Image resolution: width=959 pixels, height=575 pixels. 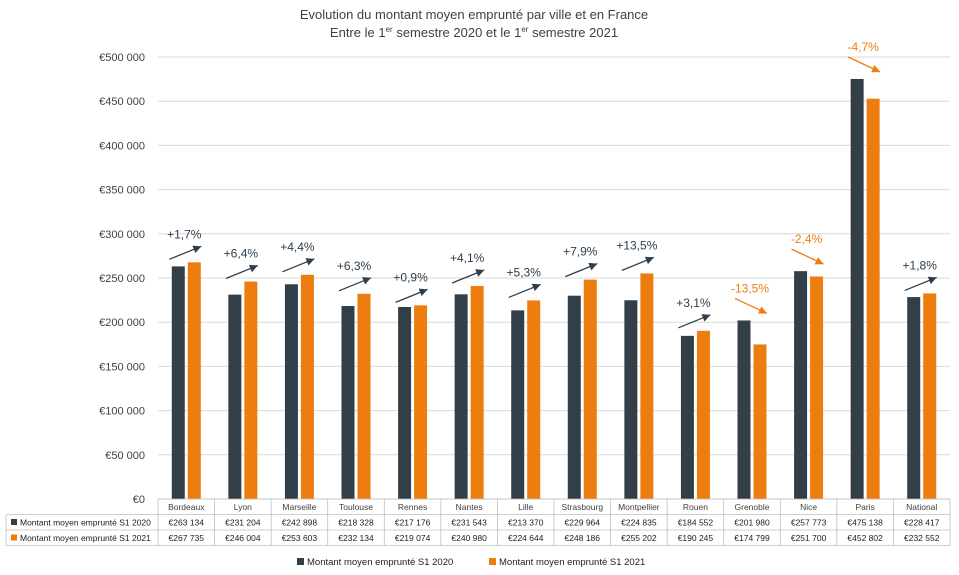 I want to click on category-label: Rennes, so click(x=412, y=507).